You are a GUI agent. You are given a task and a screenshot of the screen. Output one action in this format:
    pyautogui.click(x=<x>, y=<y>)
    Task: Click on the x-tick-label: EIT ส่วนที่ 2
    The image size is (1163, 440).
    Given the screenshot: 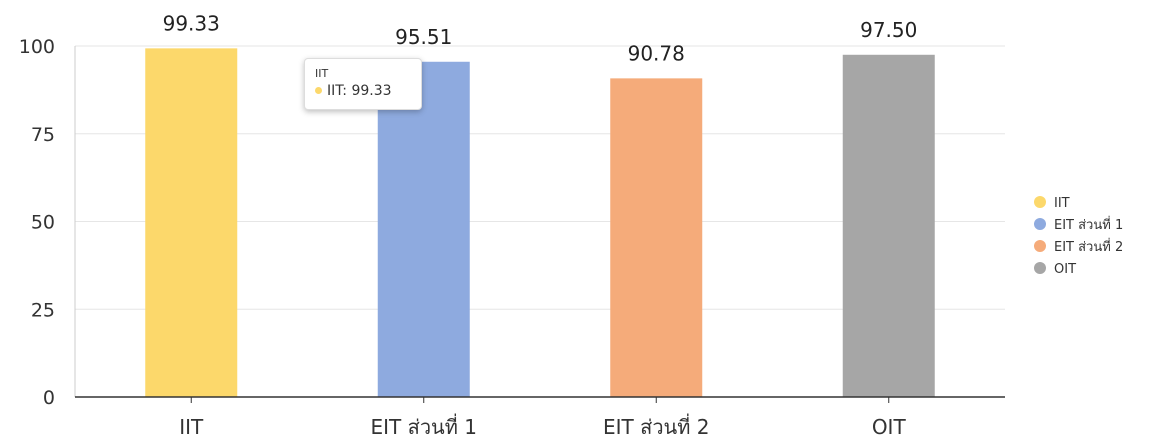 What is the action you would take?
    pyautogui.click(x=656, y=426)
    